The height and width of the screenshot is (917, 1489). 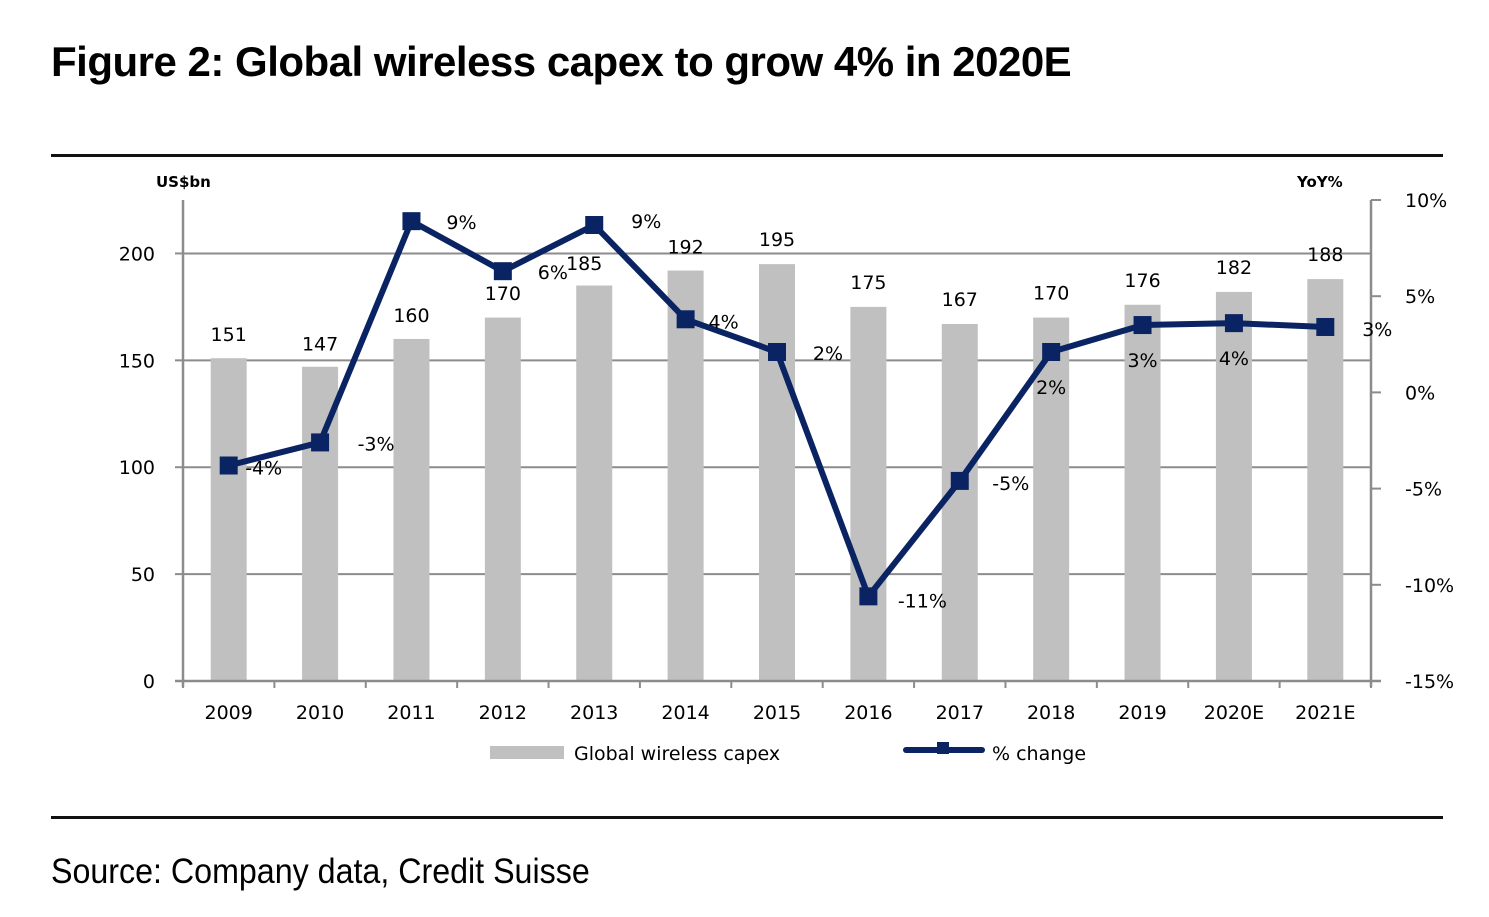 What do you see at coordinates (411, 509) in the screenshot?
I see `bar-2011` at bounding box center [411, 509].